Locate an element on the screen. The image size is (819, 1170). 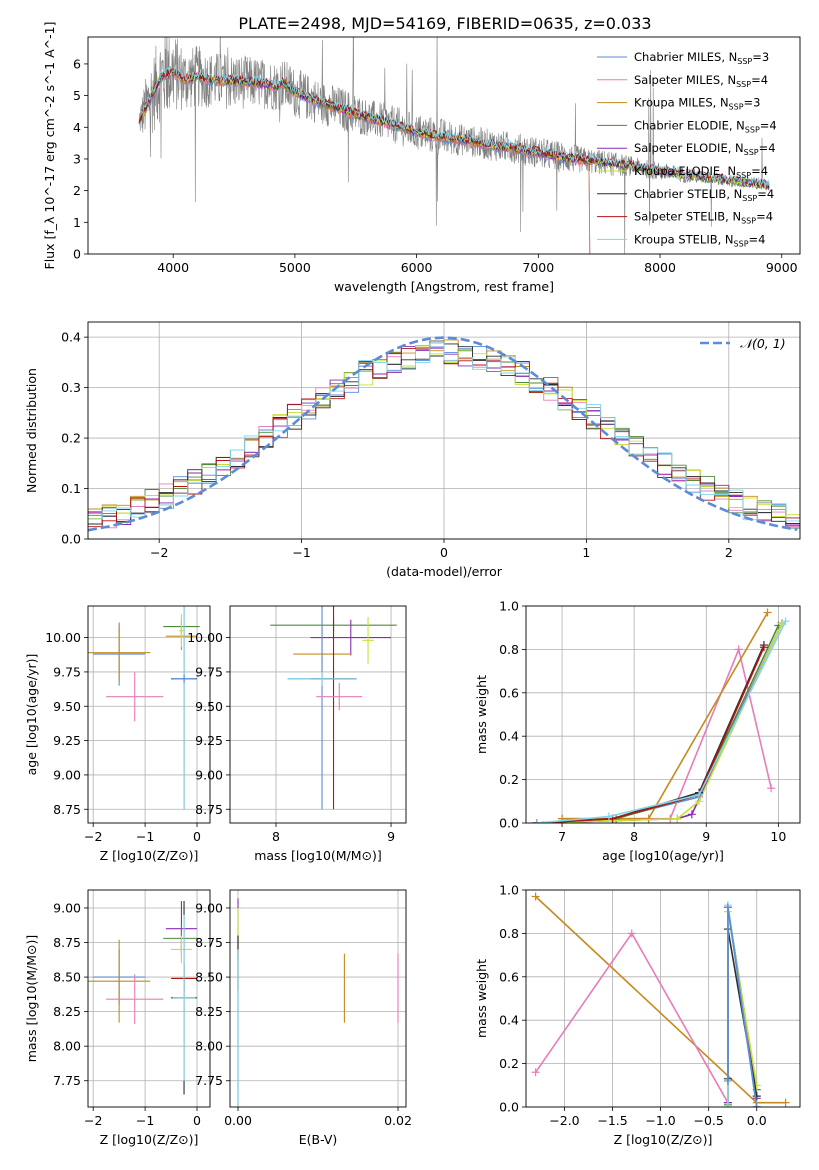
x-axis-label: E(B-V) is located at coordinates (318, 1139).